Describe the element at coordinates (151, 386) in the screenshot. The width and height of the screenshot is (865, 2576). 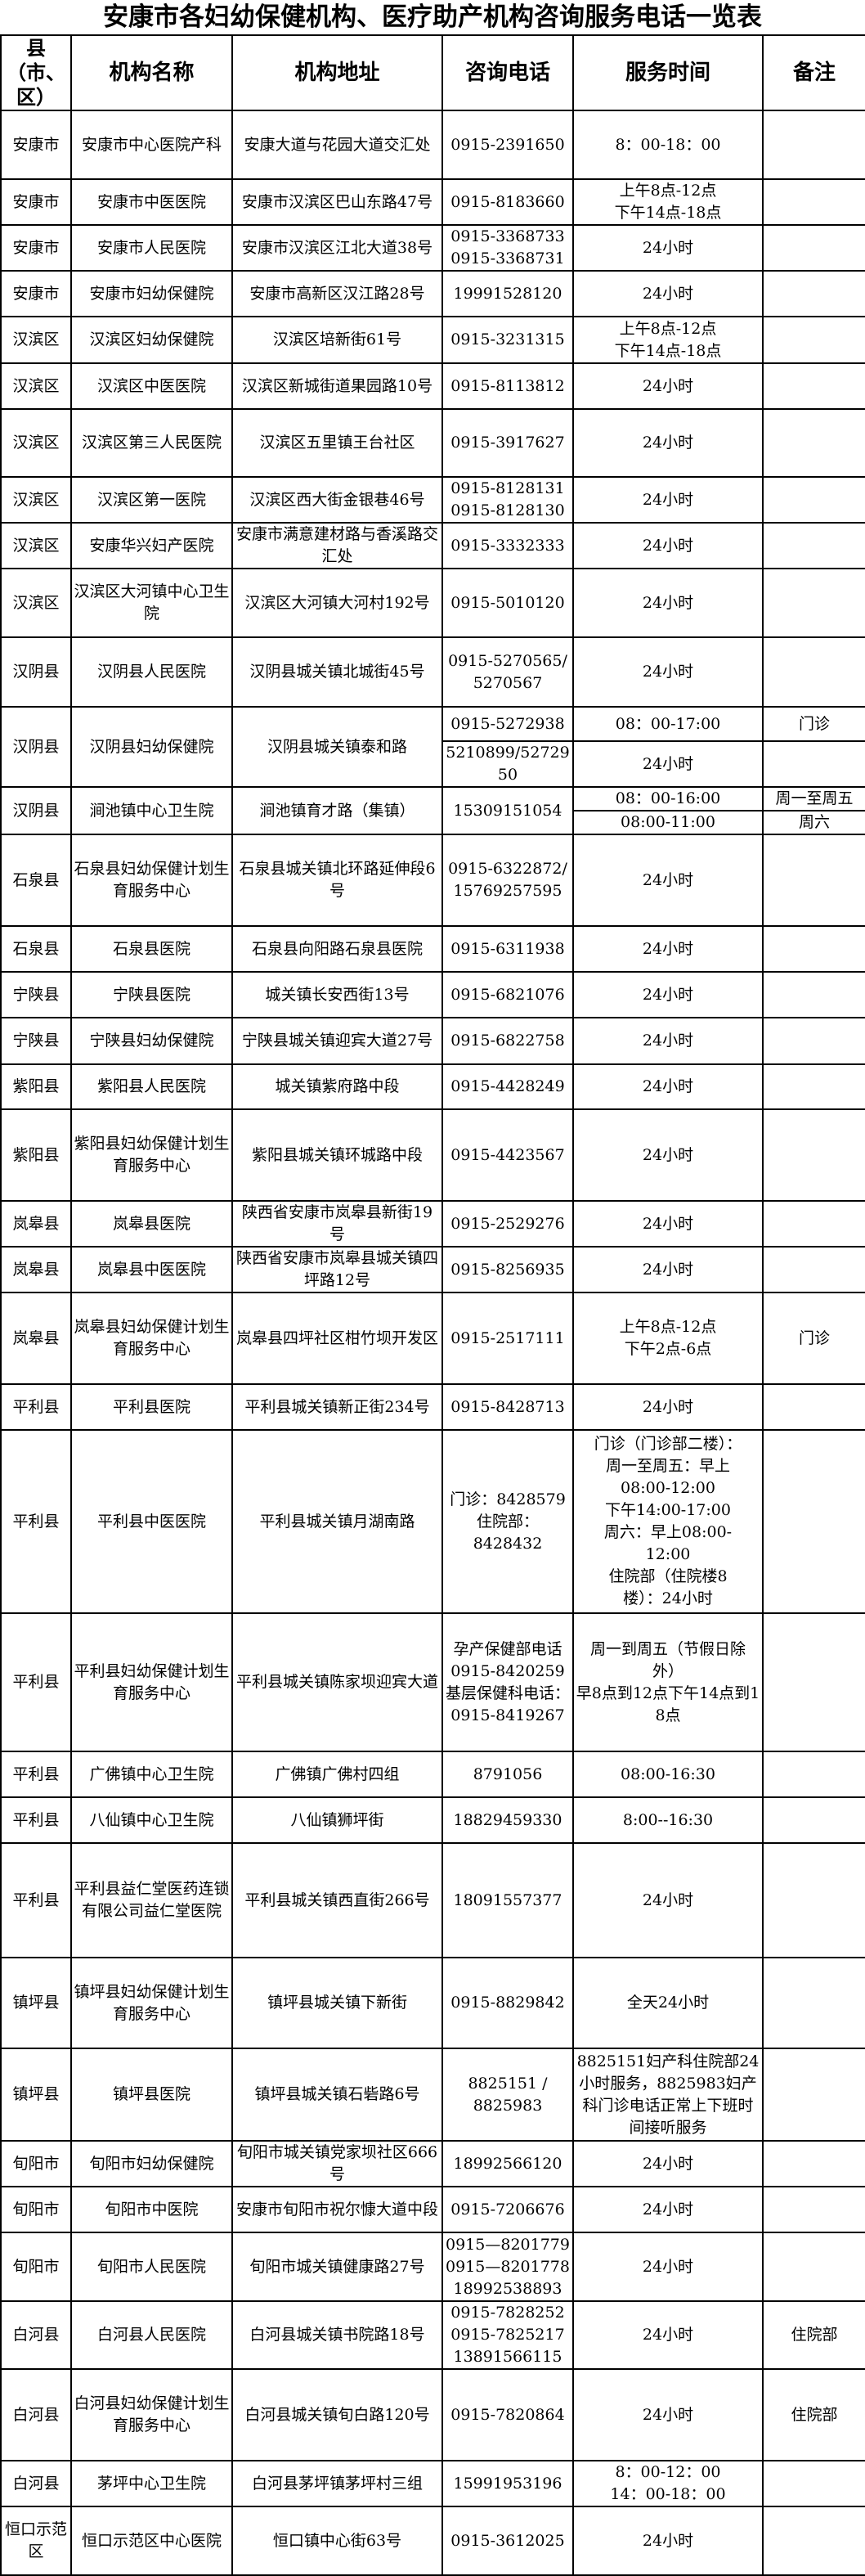
I see `cell-name: 汉滨区中医医院` at that location.